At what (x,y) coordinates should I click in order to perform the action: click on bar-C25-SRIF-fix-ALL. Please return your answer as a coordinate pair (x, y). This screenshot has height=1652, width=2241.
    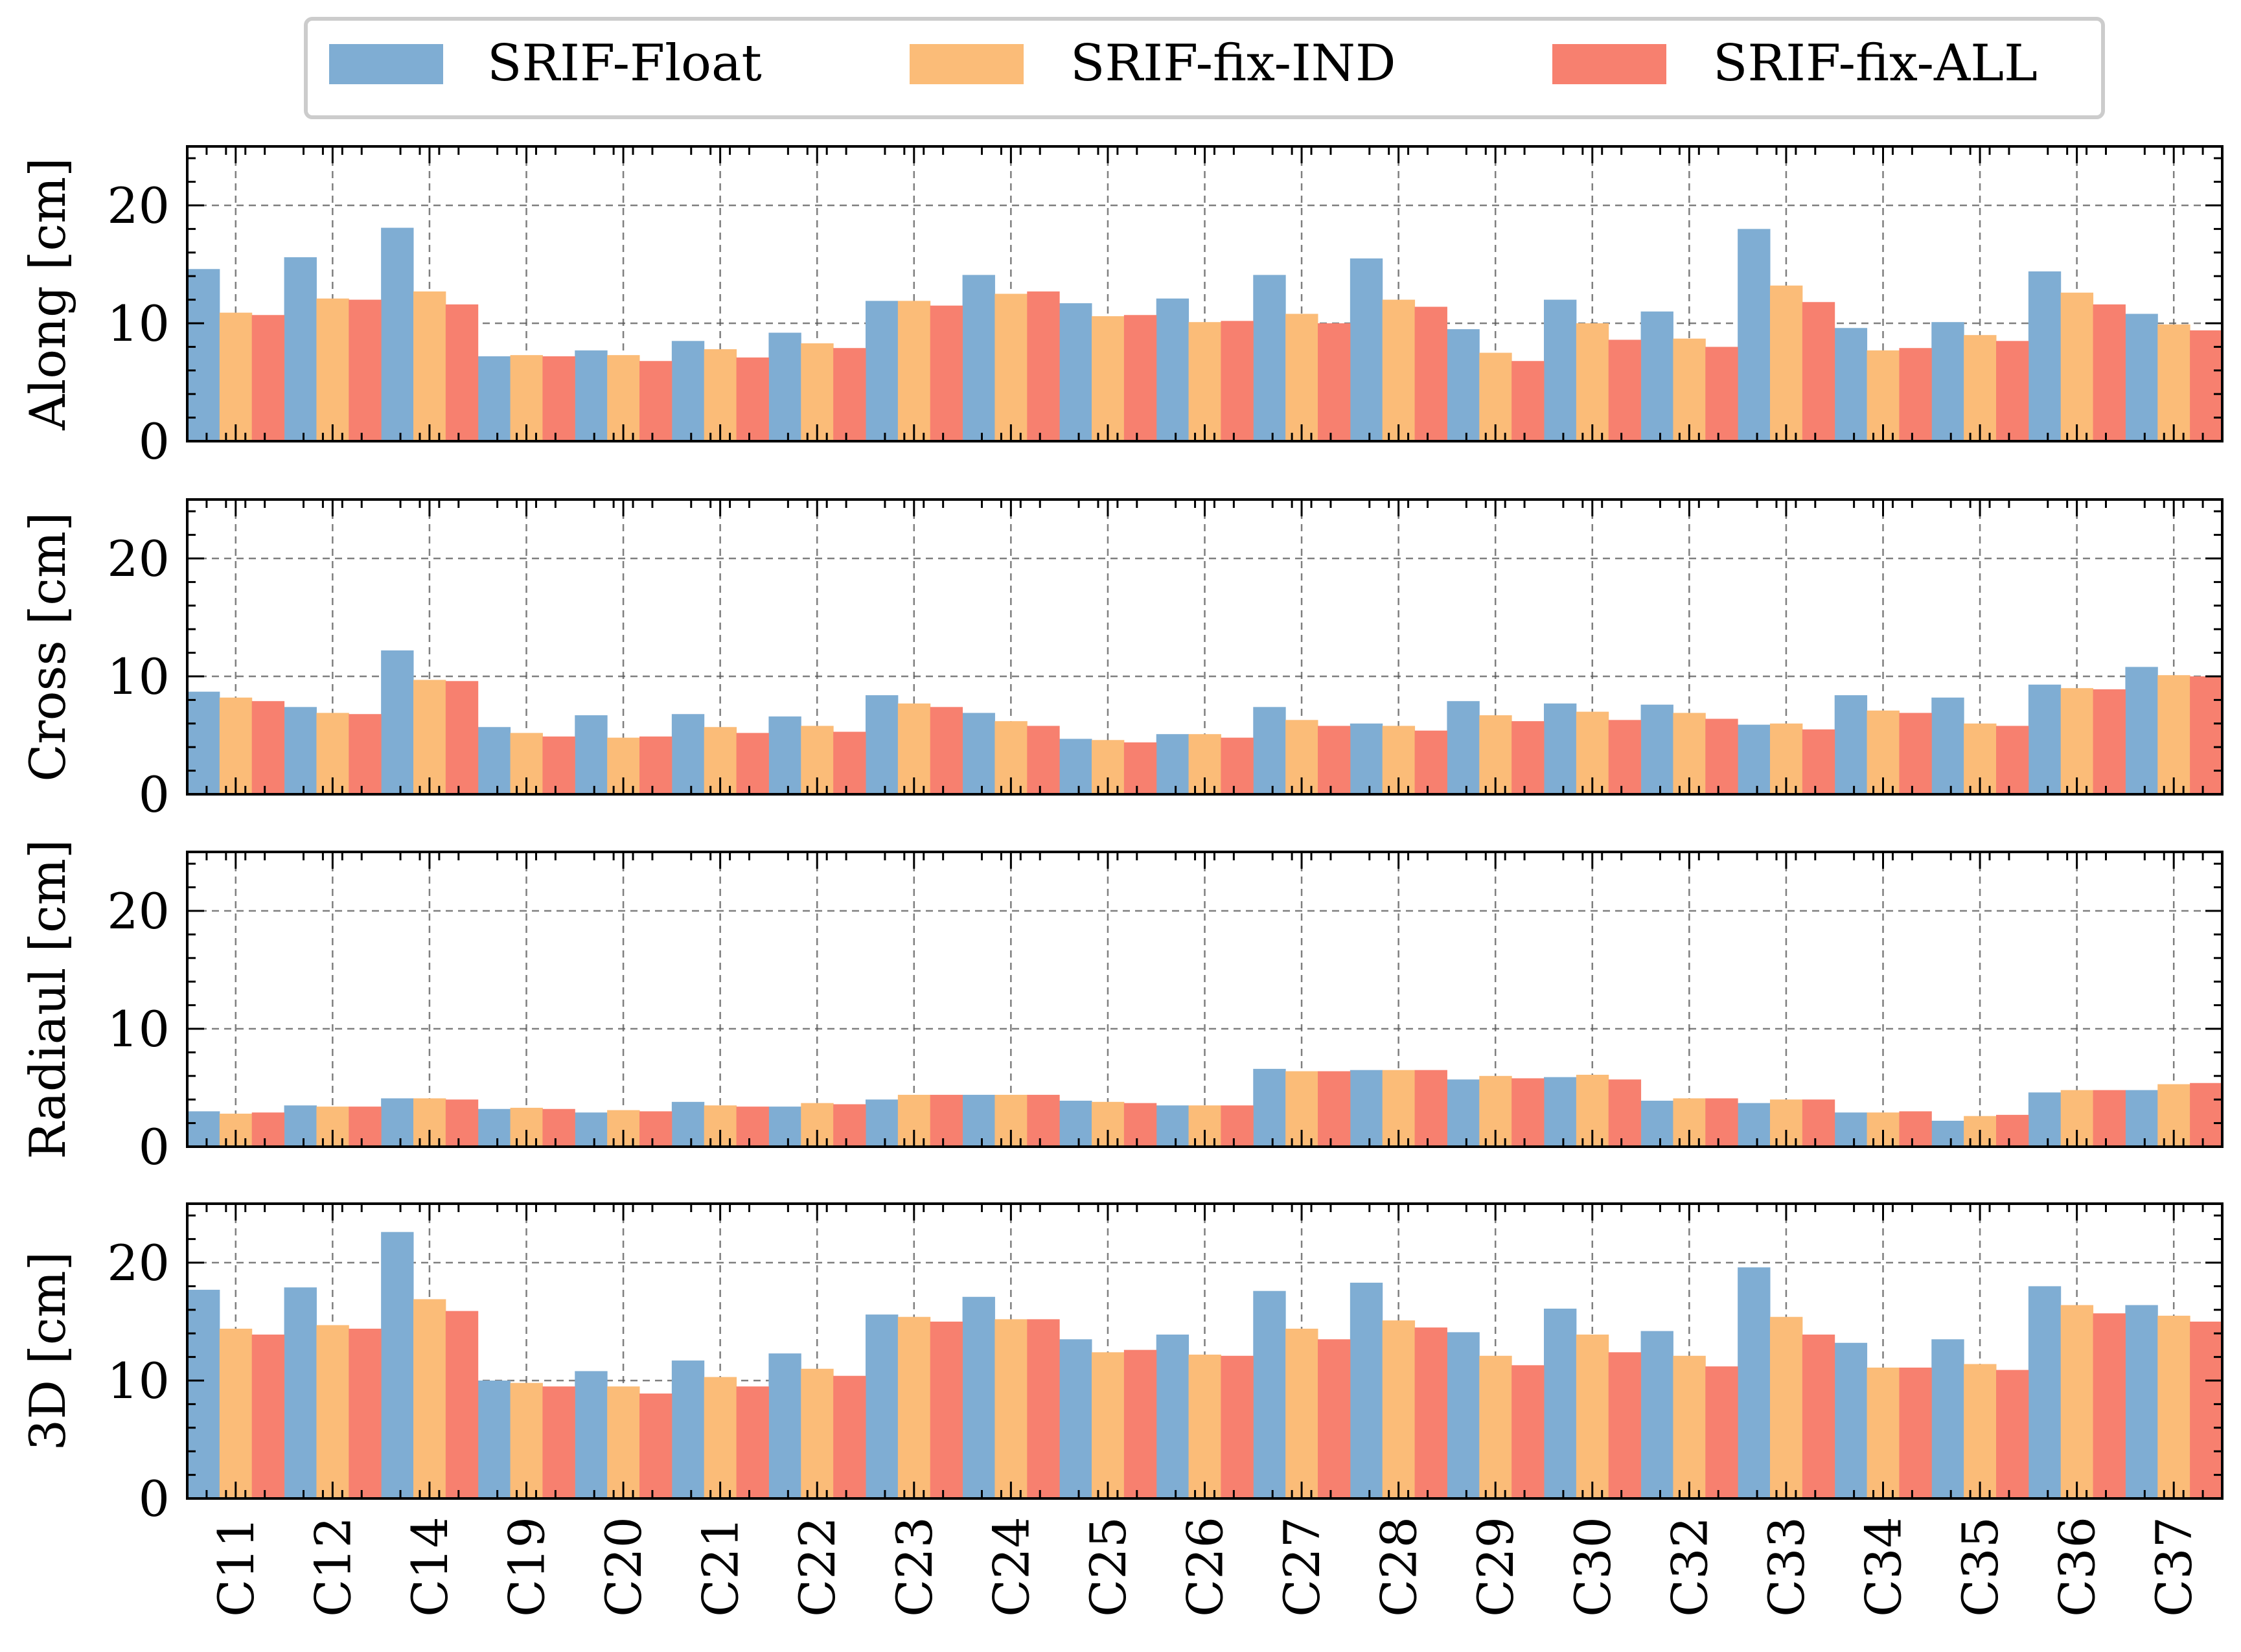
    Looking at the image, I should click on (1140, 1423).